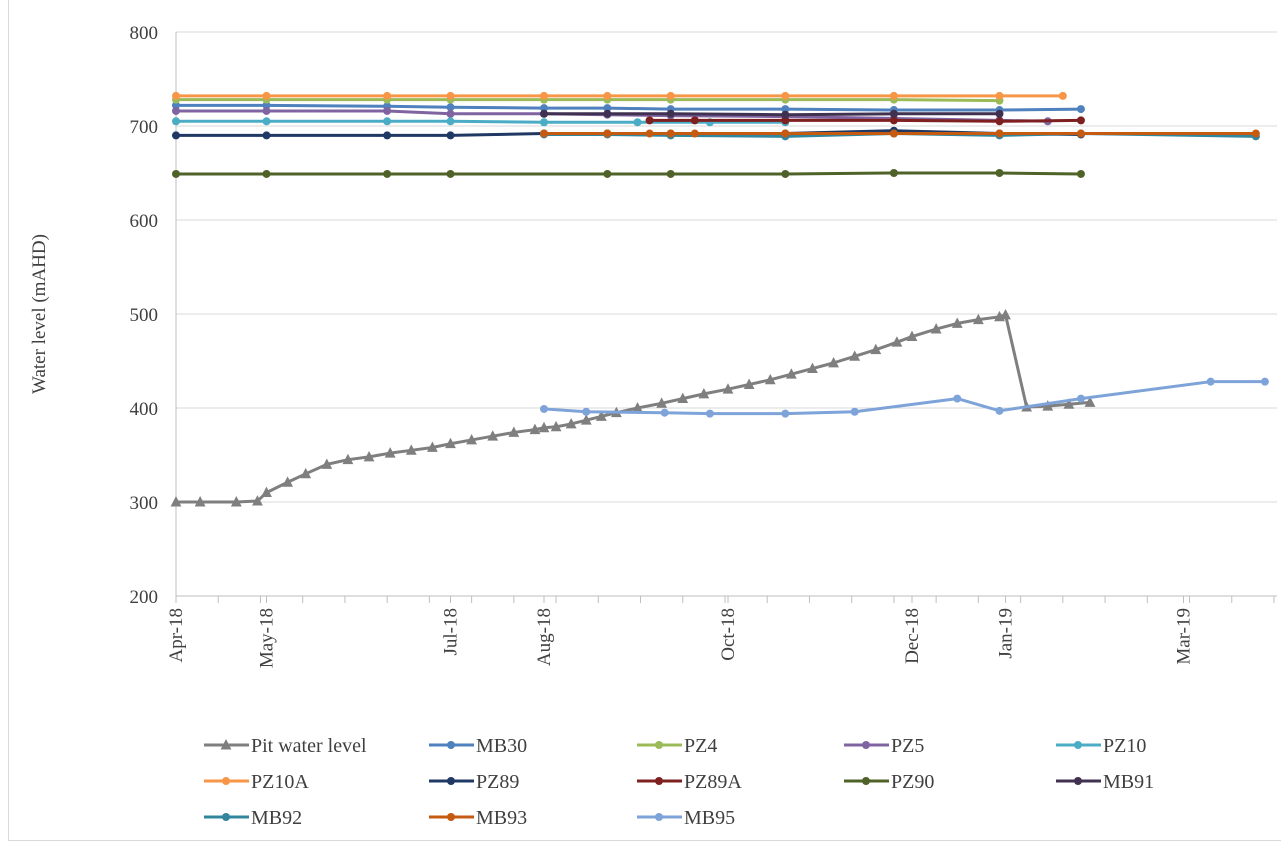  Describe the element at coordinates (144, 33) in the screenshot. I see `y-tick-label: 800` at that location.